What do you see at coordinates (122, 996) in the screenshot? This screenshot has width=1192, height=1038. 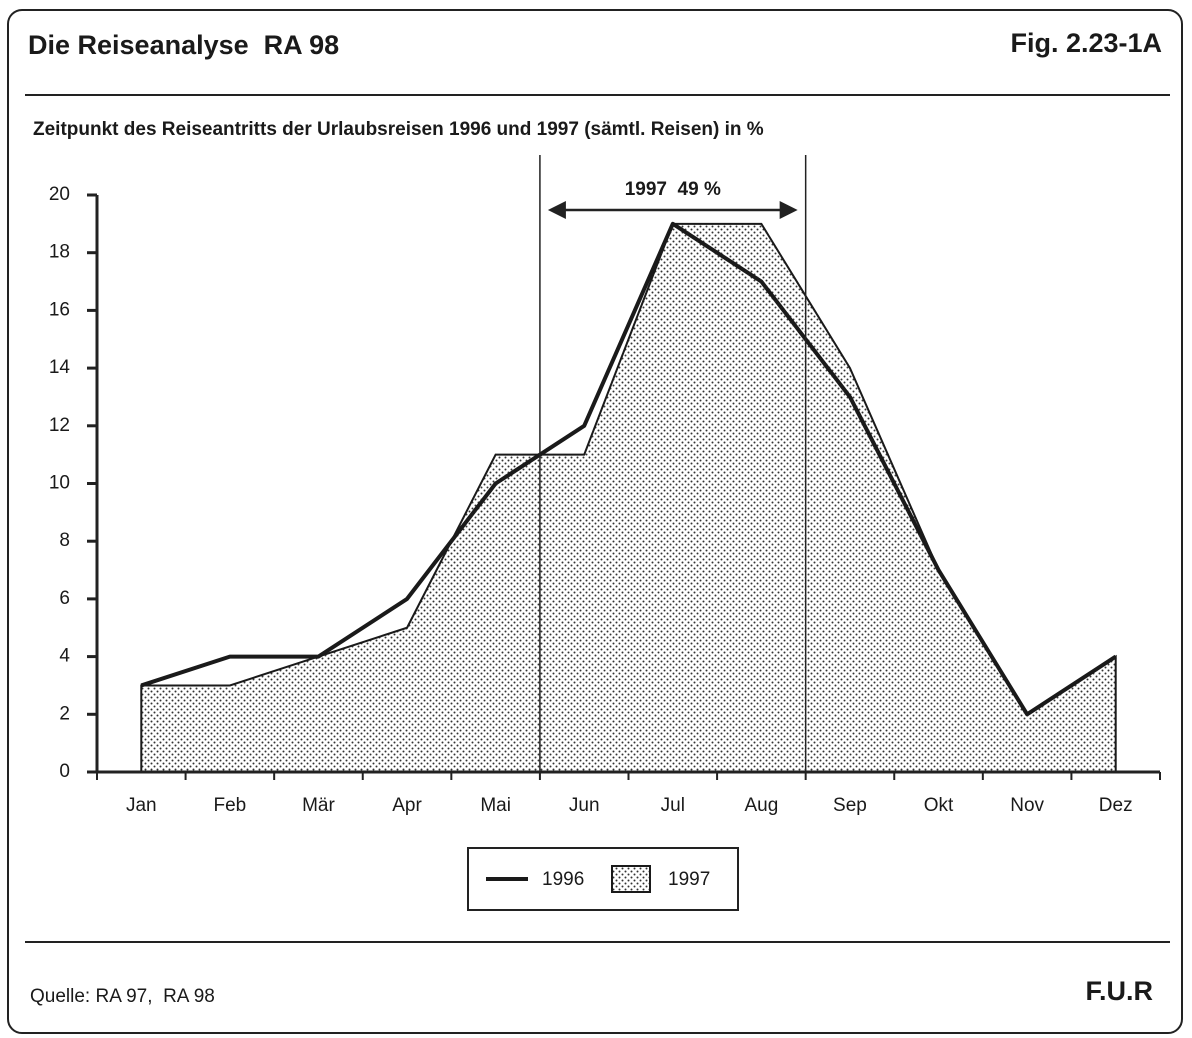 I see `source: Quelle: RA 97, RA 98` at bounding box center [122, 996].